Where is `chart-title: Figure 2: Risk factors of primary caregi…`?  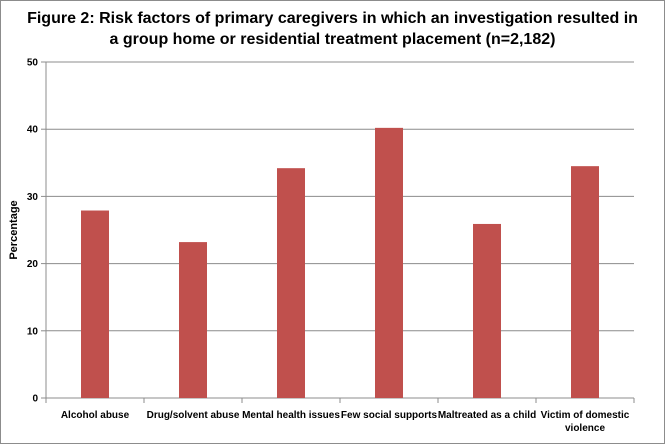
chart-title: Figure 2: Risk factors of primary caregi… is located at coordinates (332, 29).